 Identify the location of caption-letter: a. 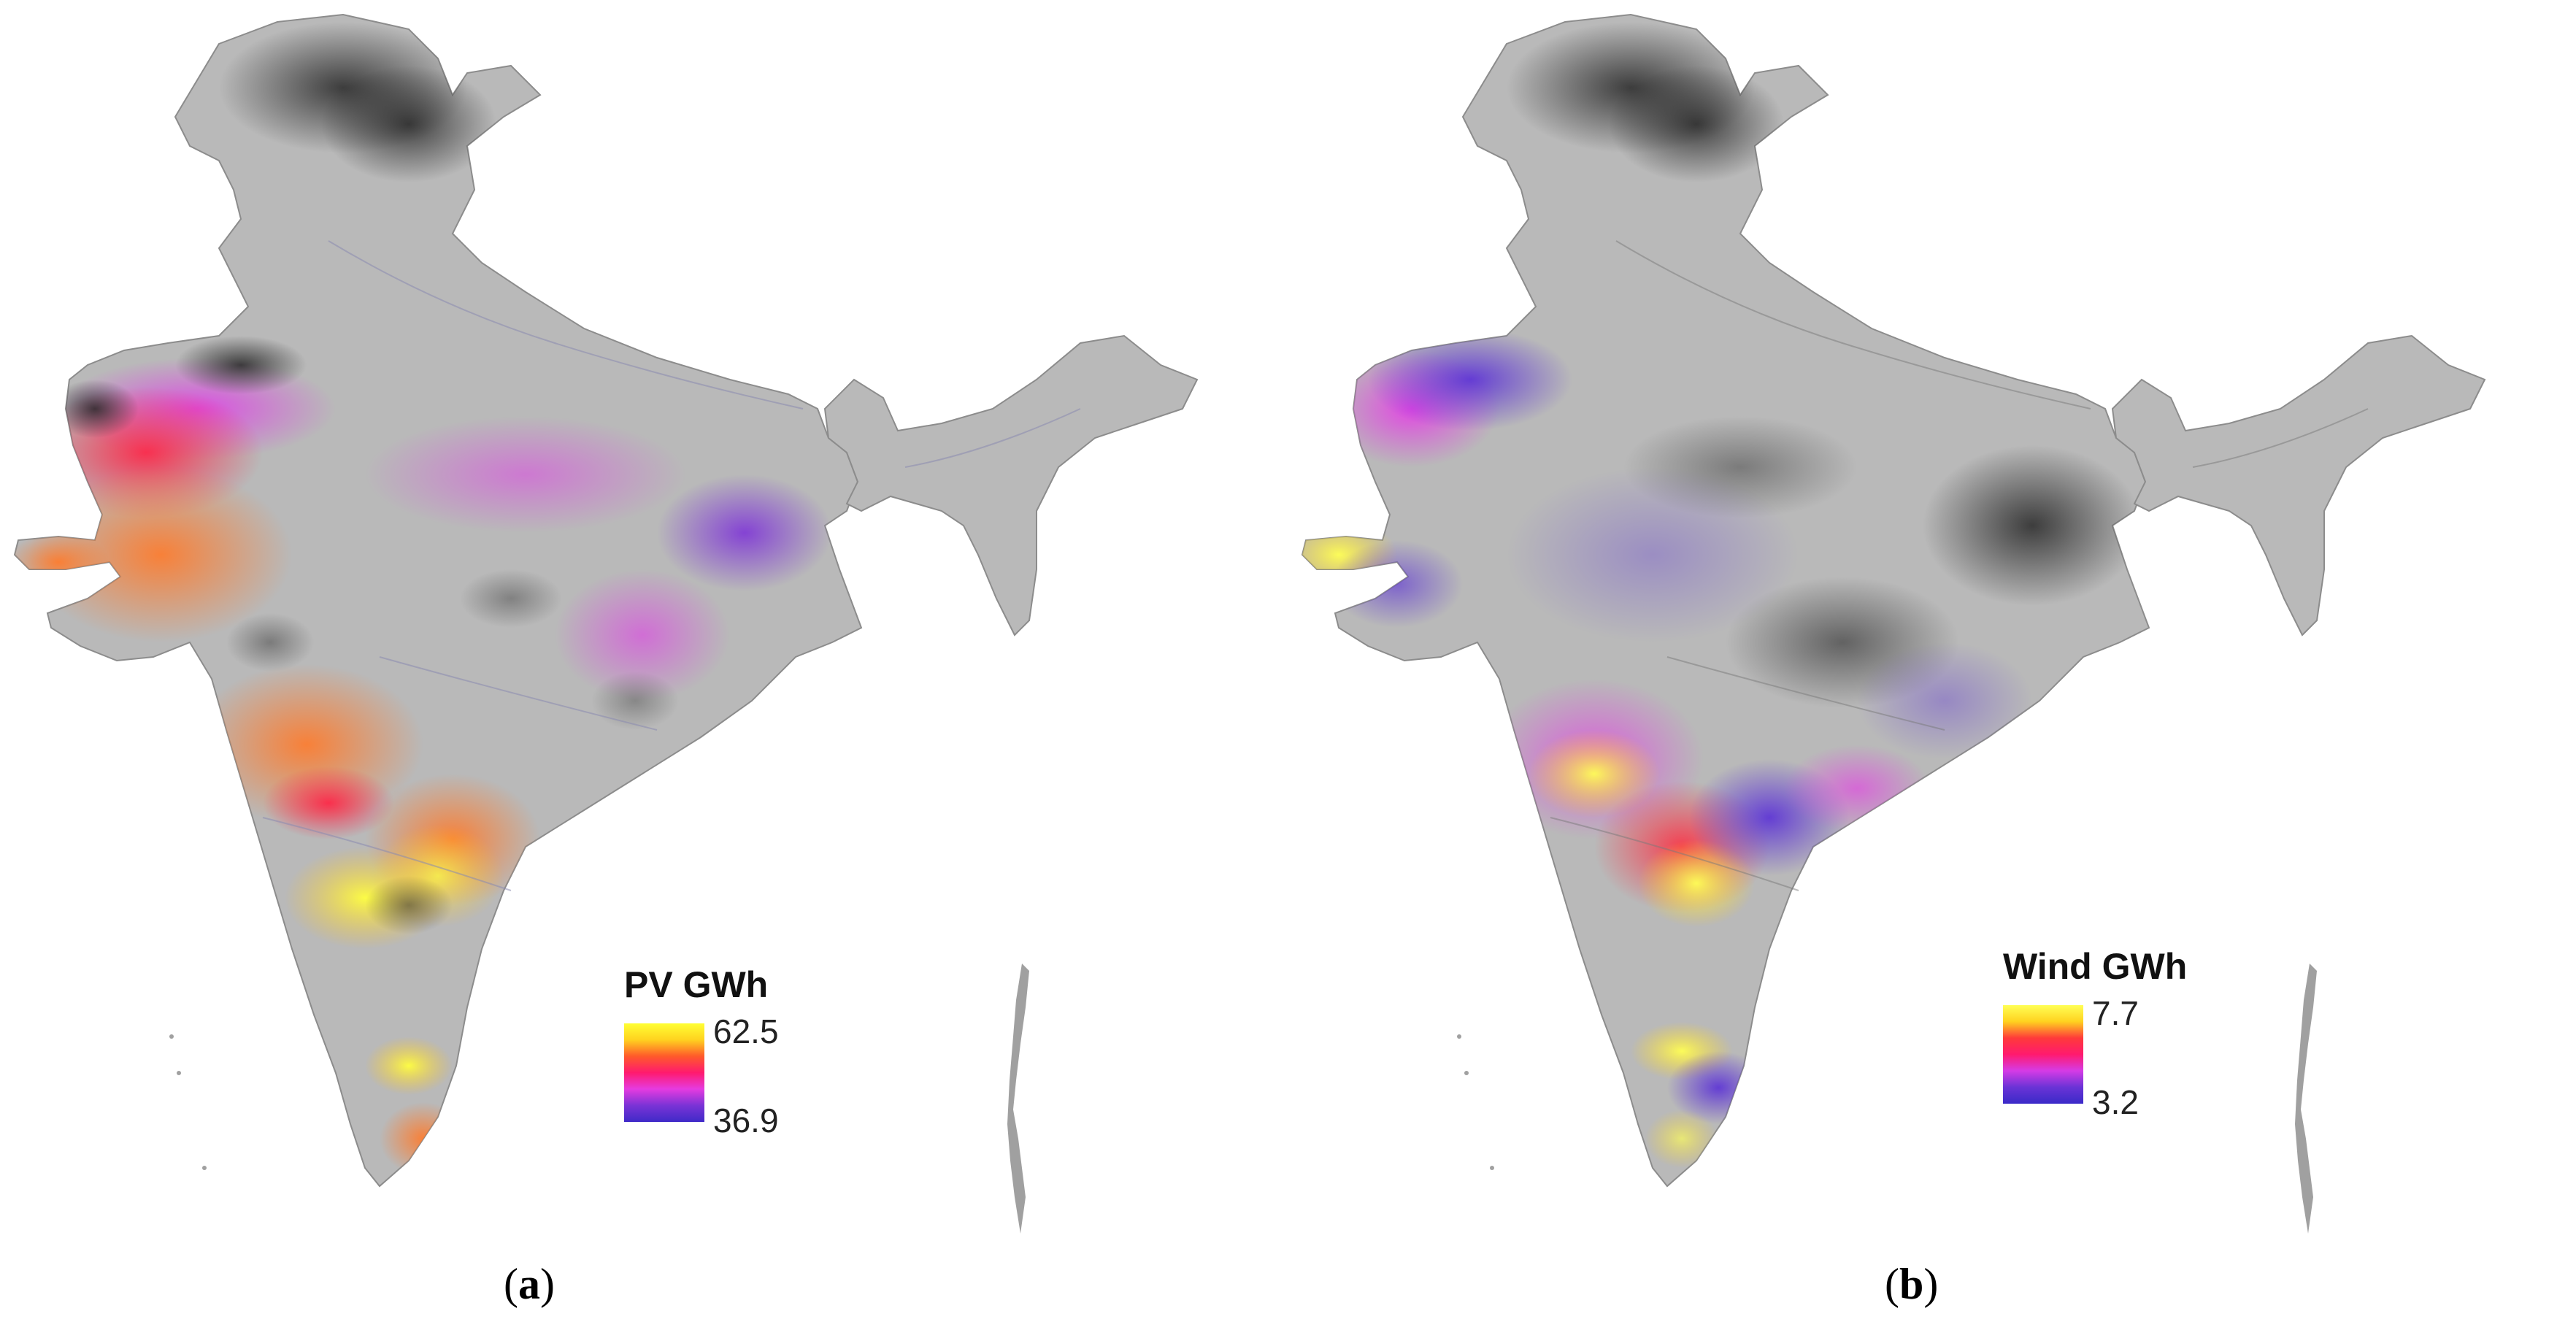
(529, 1284).